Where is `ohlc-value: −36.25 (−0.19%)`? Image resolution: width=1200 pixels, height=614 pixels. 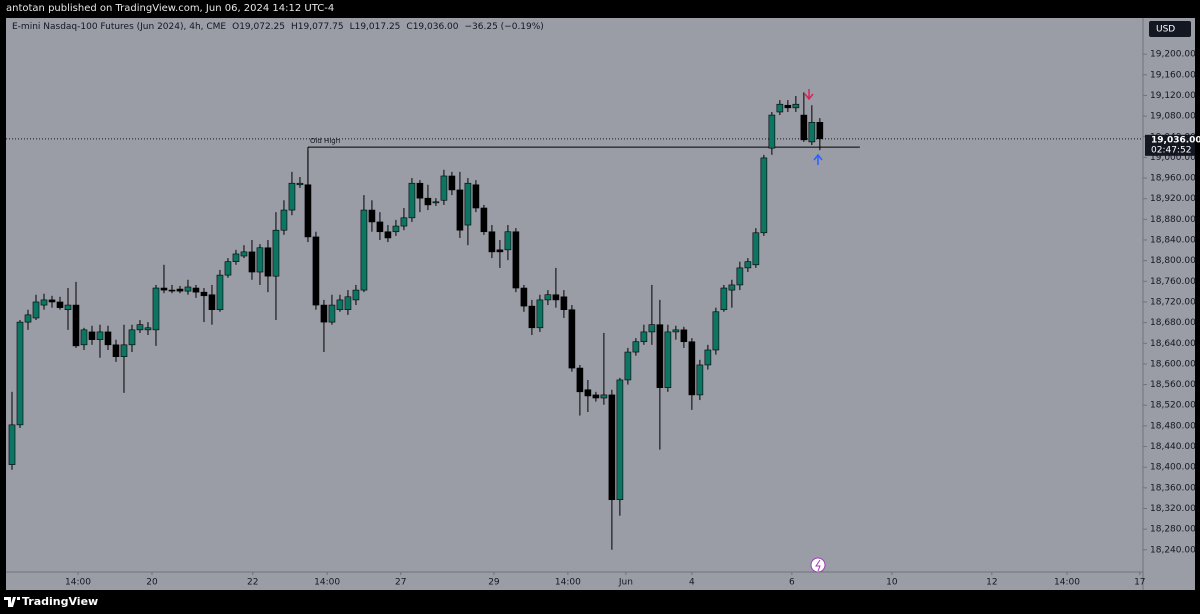
ohlc-value: −36.25 (−0.19%) is located at coordinates (504, 27).